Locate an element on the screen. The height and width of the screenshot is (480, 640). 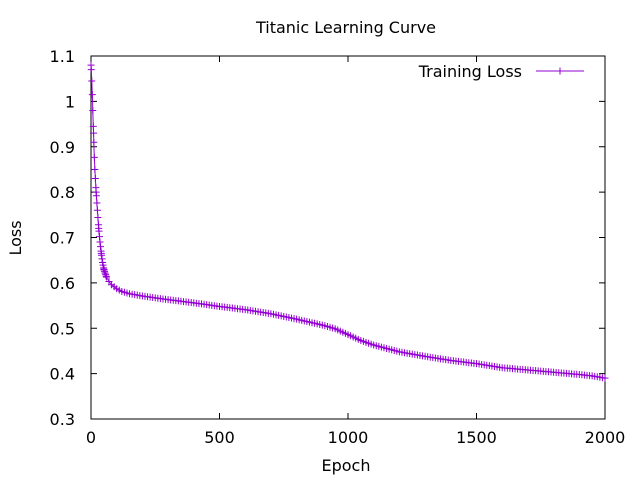
legend-markers is located at coordinates (560, 71).